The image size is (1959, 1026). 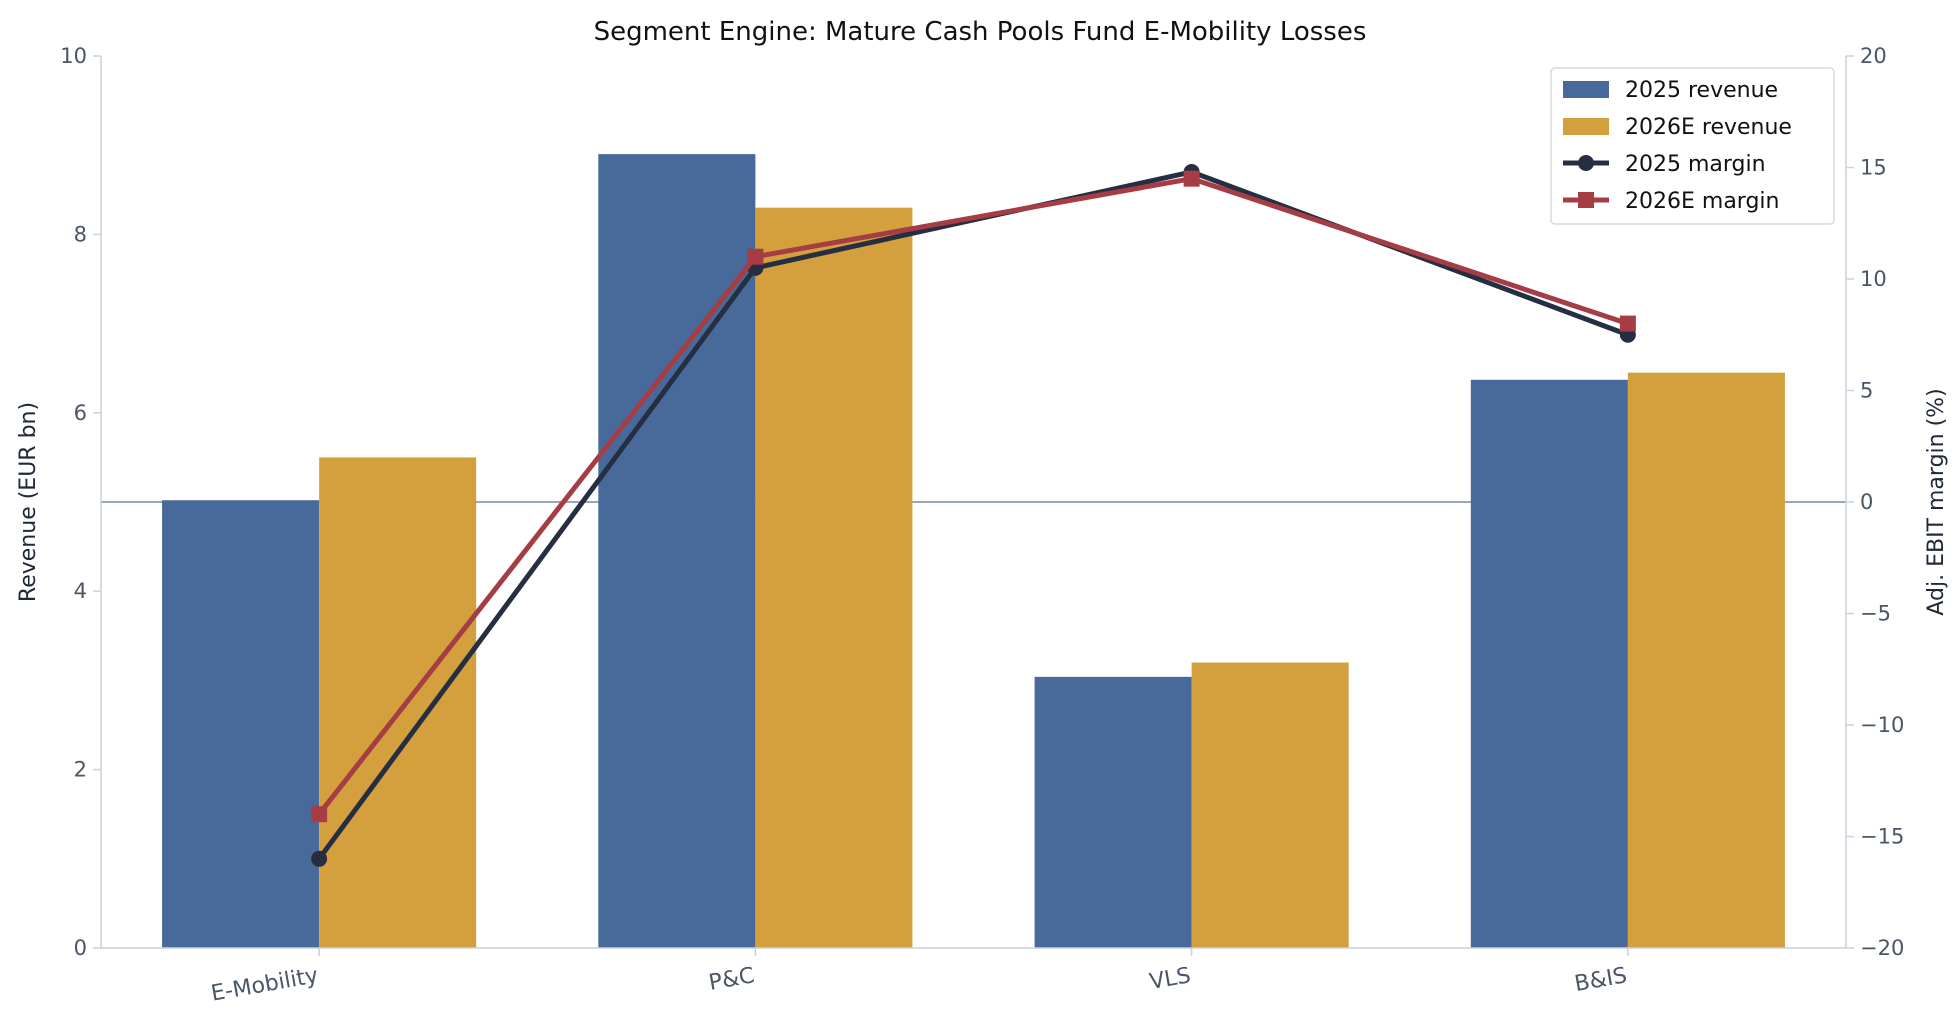 I want to click on bar-2025-revenue-e-mobility, so click(x=241, y=724).